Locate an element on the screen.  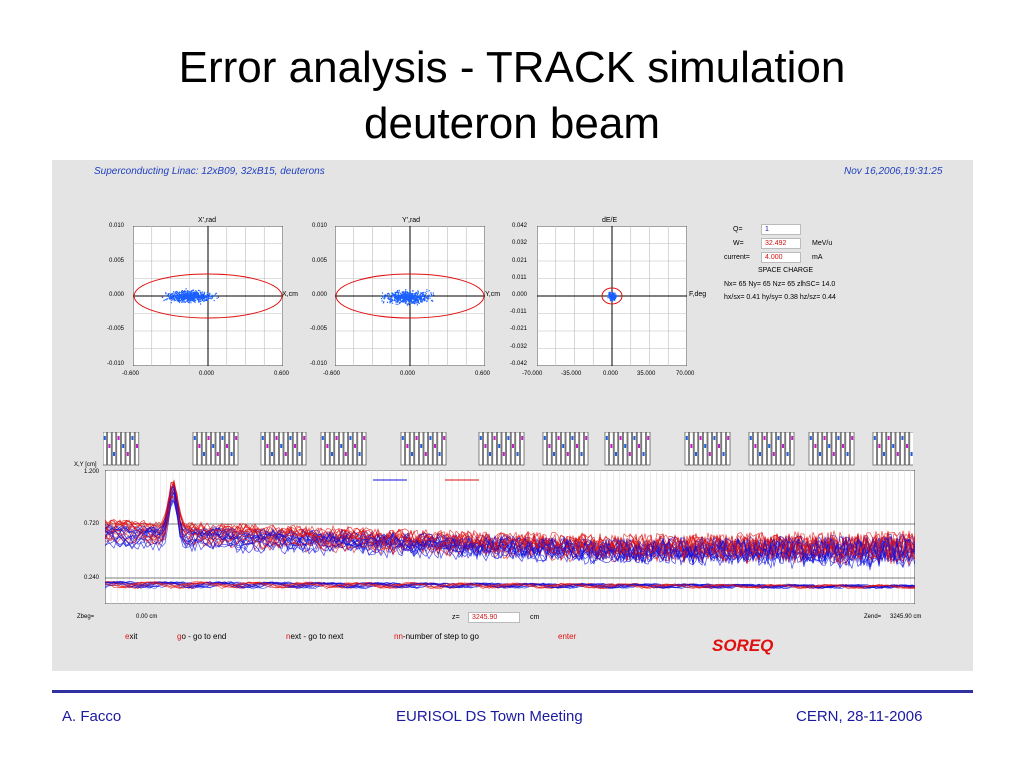
plot-x-axis-label: X,cm is located at coordinates (290, 294).